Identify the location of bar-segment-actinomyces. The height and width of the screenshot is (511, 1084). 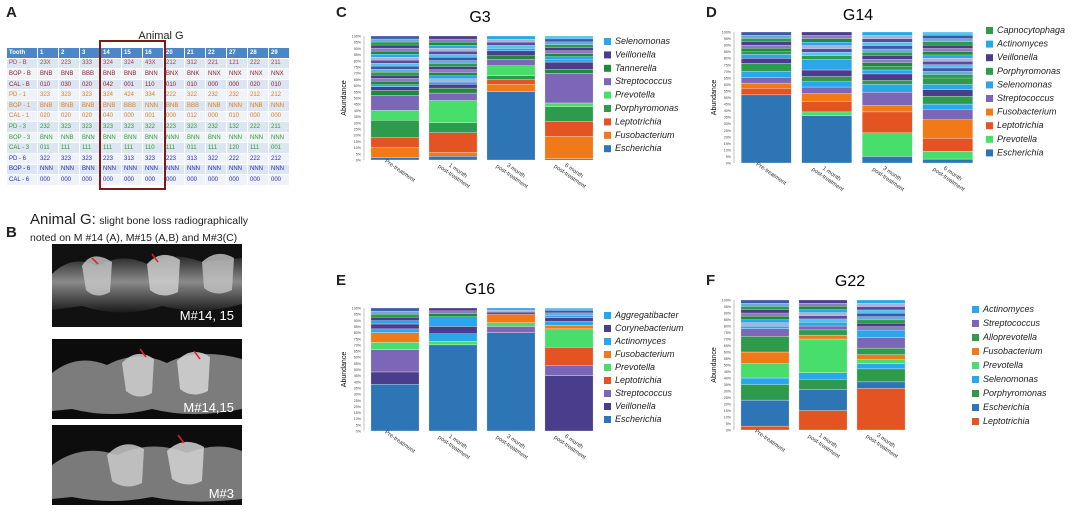
(766, 56).